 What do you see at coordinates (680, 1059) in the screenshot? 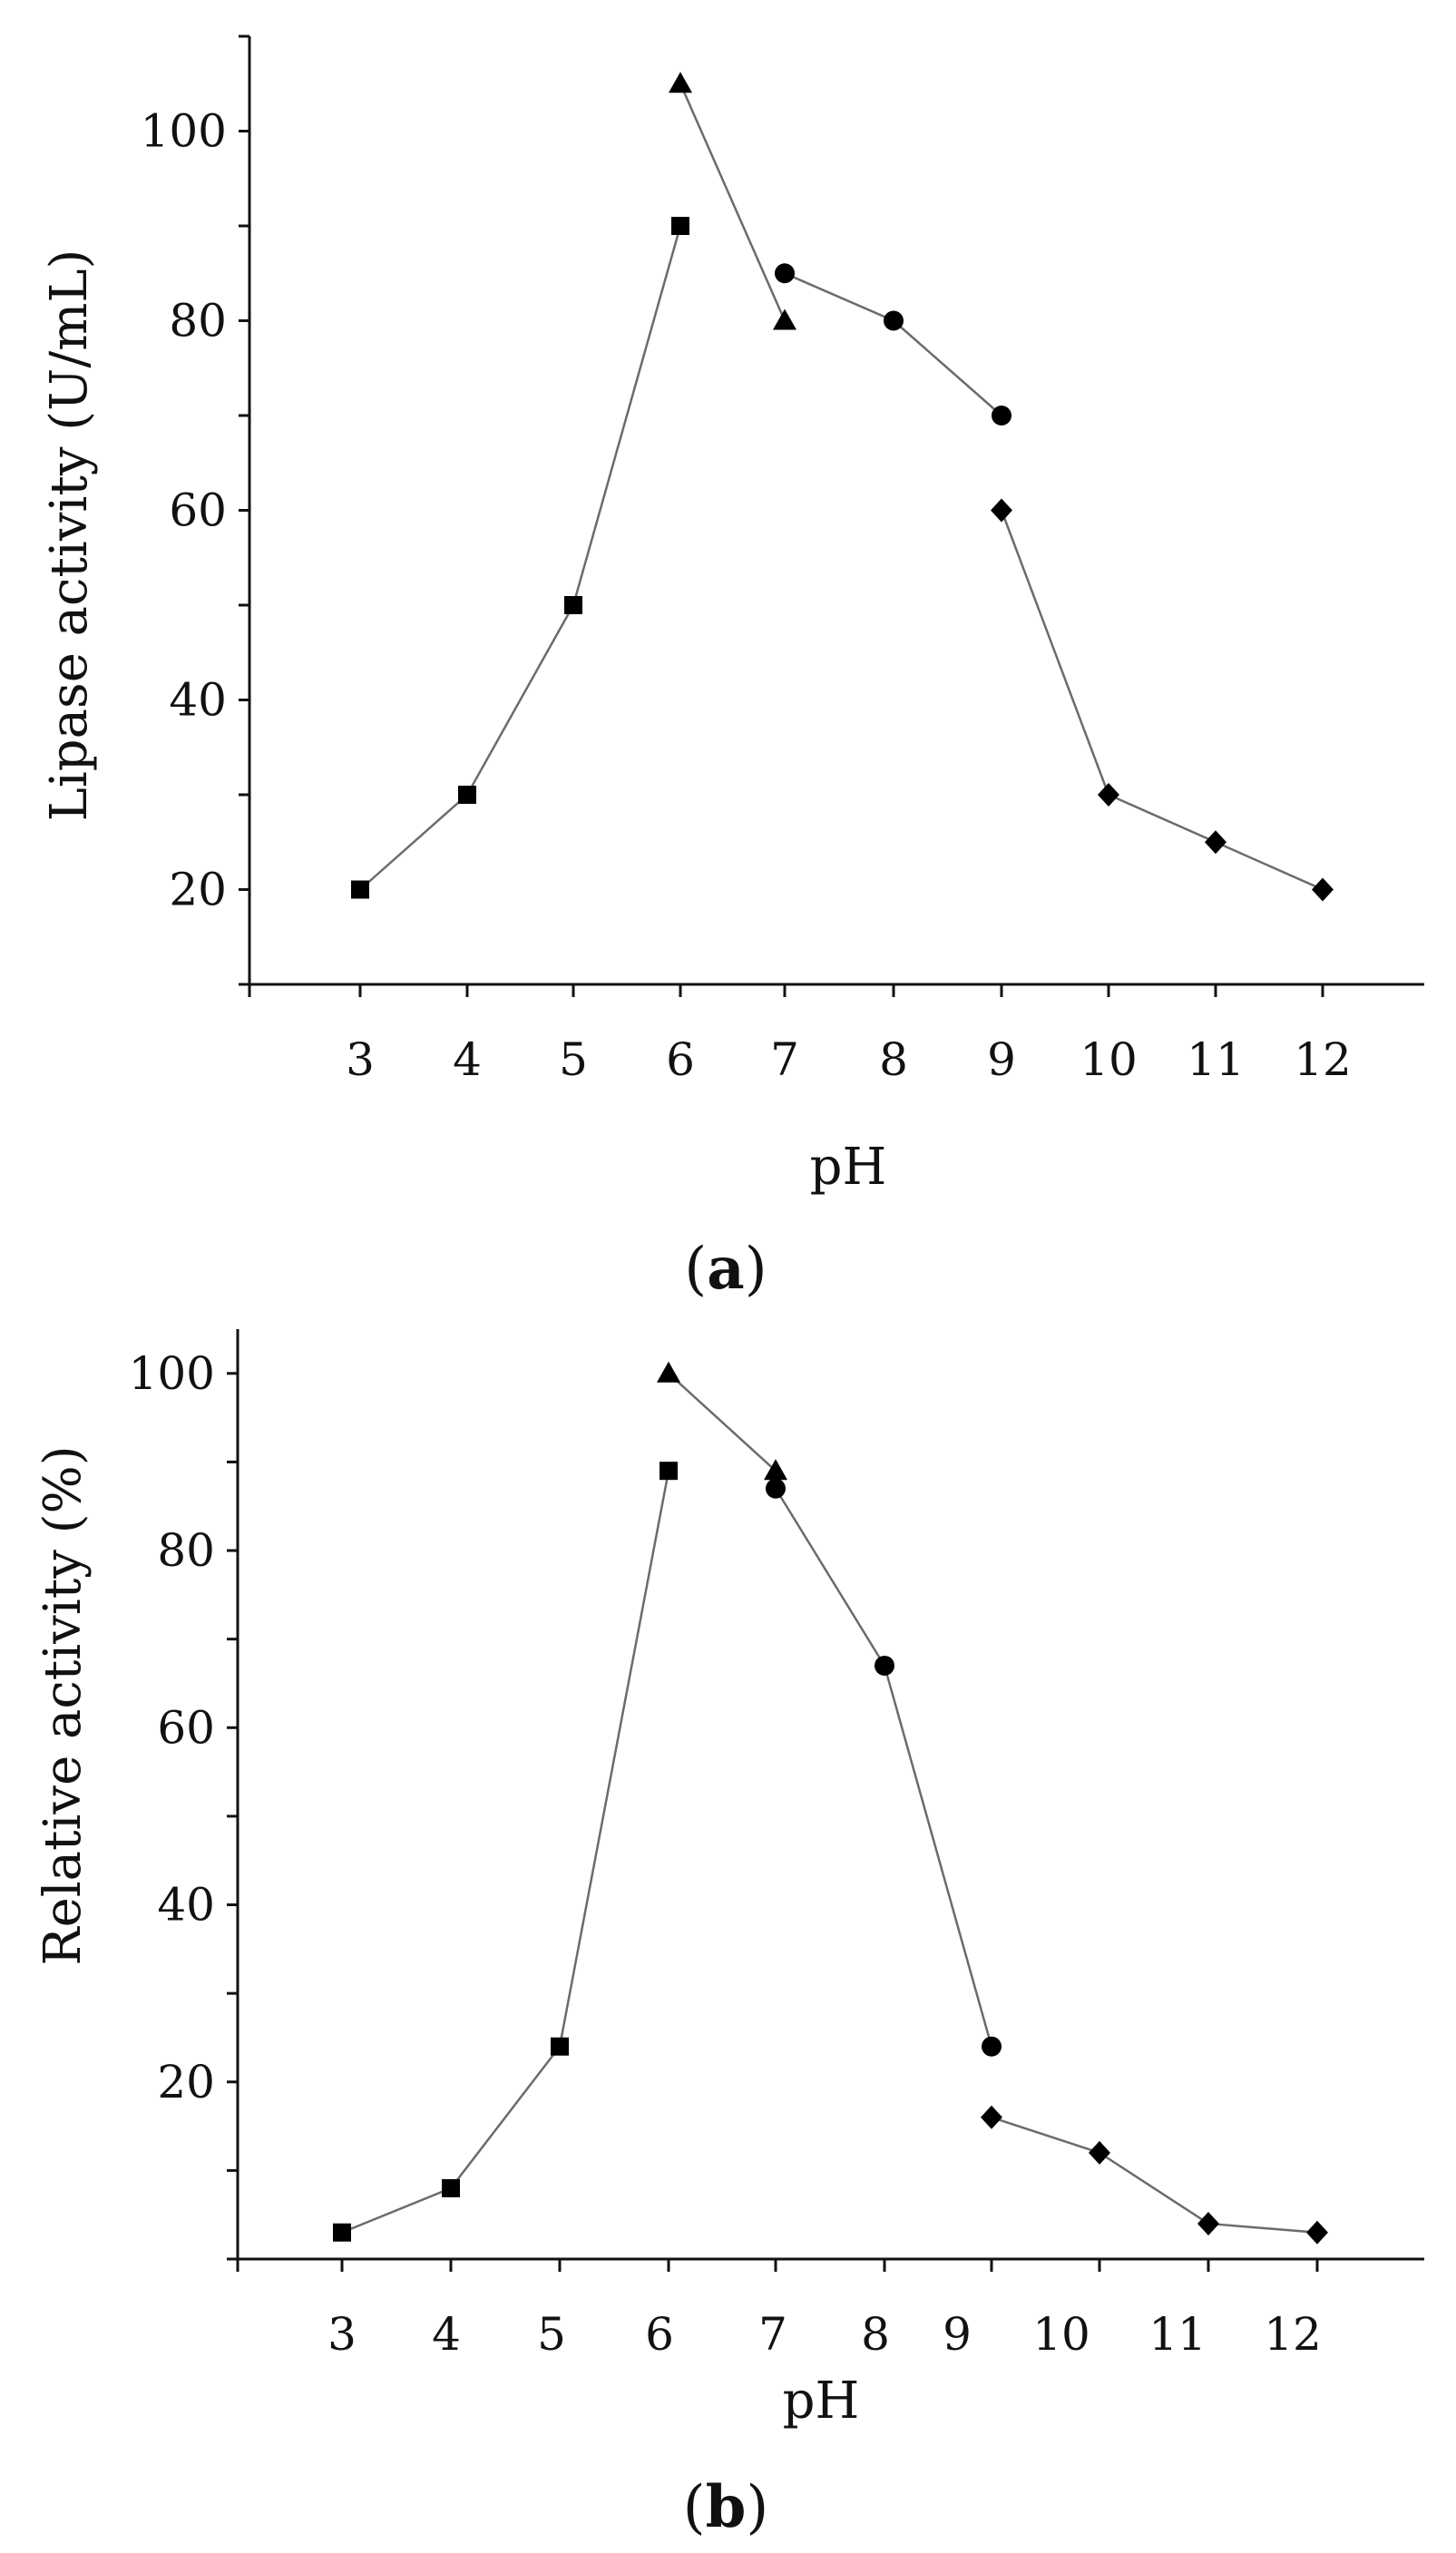
I see `panel-a-x-tick-label: 6` at bounding box center [680, 1059].